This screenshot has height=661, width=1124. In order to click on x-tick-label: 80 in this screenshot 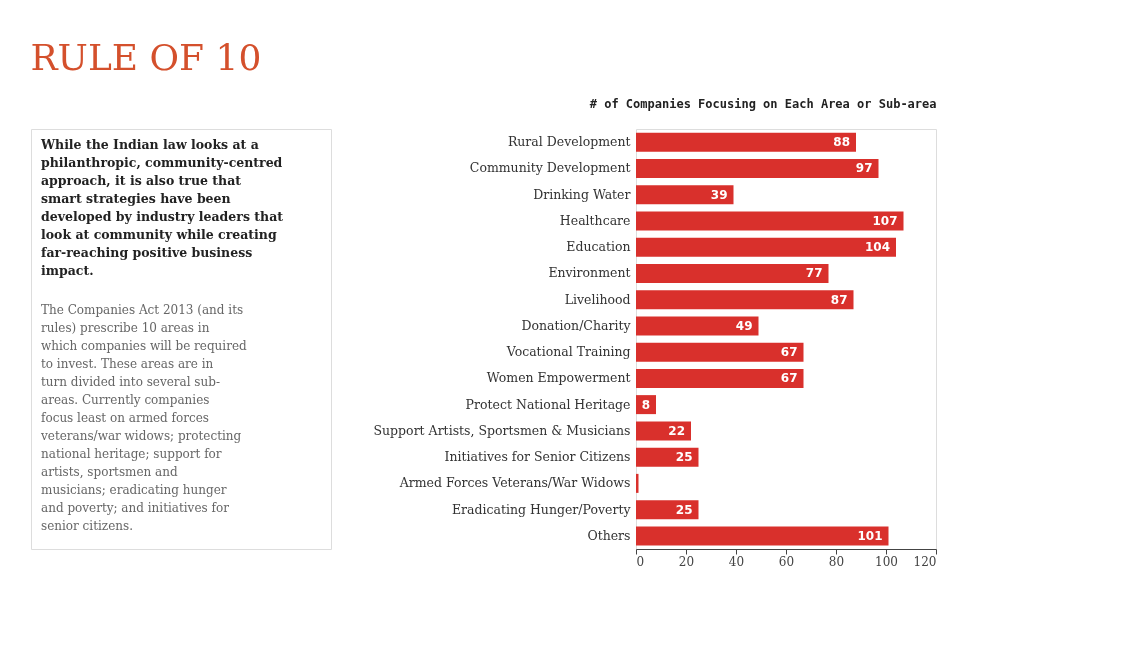, I will do `click(836, 561)`.